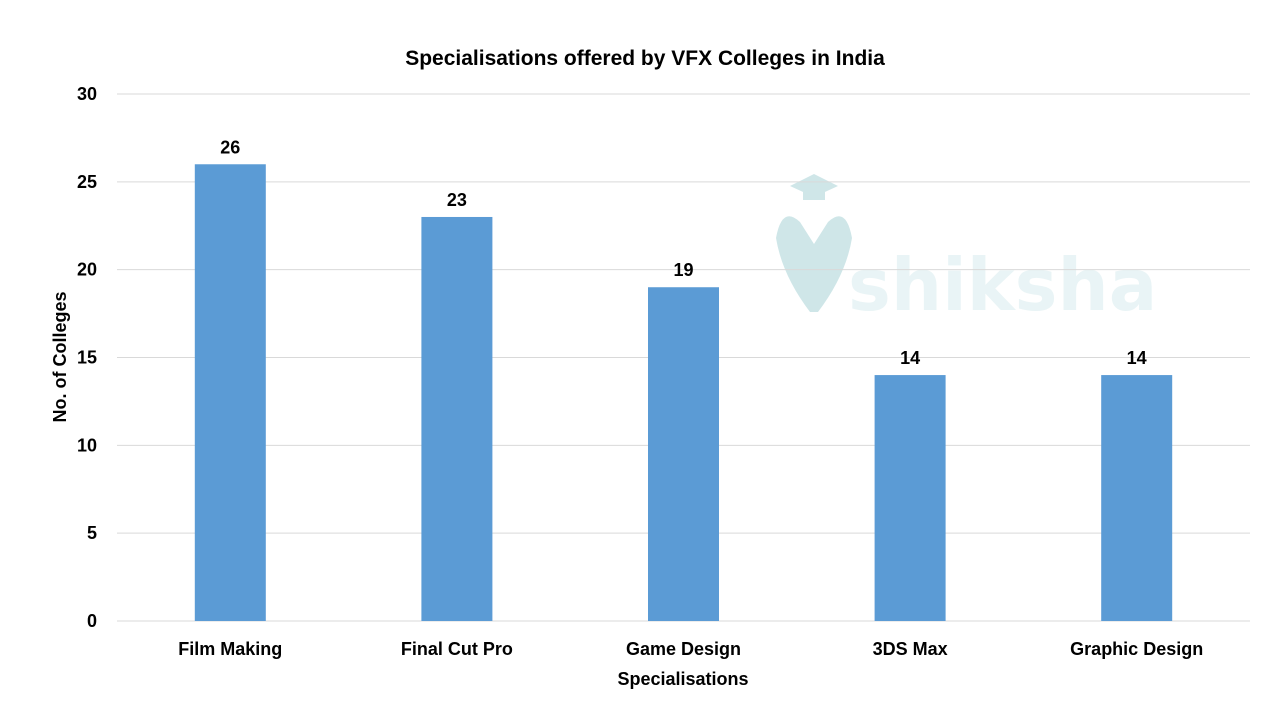  What do you see at coordinates (682, 679) in the screenshot?
I see `x-axis-title: Specialisations` at bounding box center [682, 679].